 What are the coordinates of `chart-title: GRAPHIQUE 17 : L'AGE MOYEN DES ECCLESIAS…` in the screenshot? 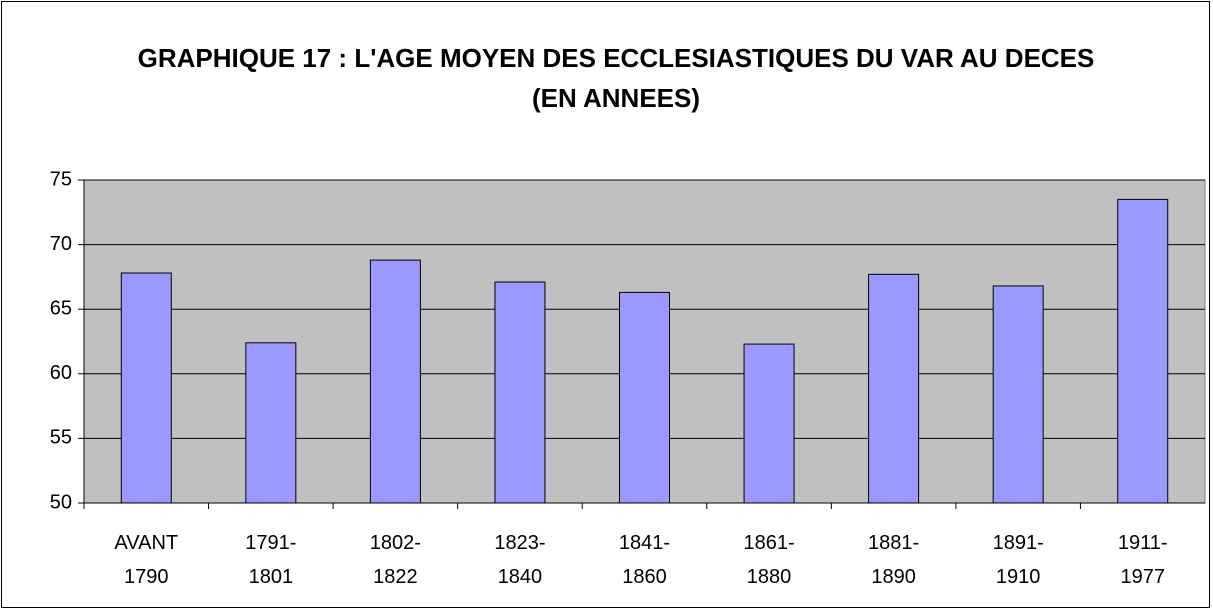 It's located at (616, 78).